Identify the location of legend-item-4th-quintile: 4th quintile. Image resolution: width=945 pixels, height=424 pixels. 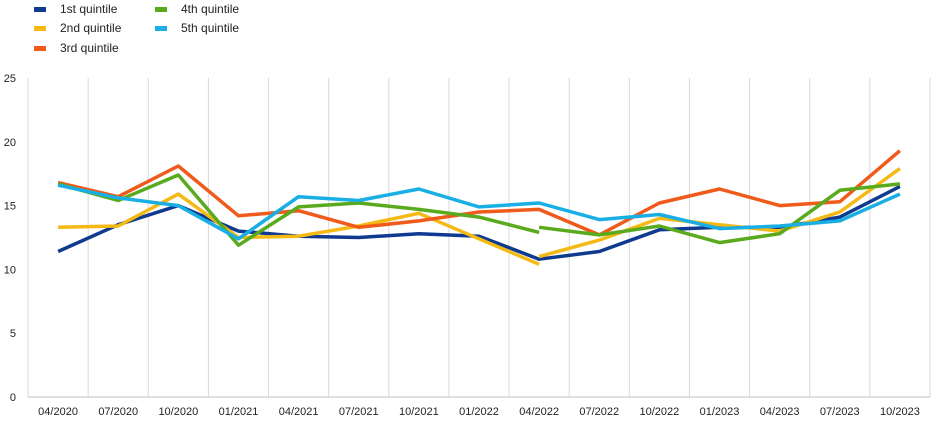
(197, 9).